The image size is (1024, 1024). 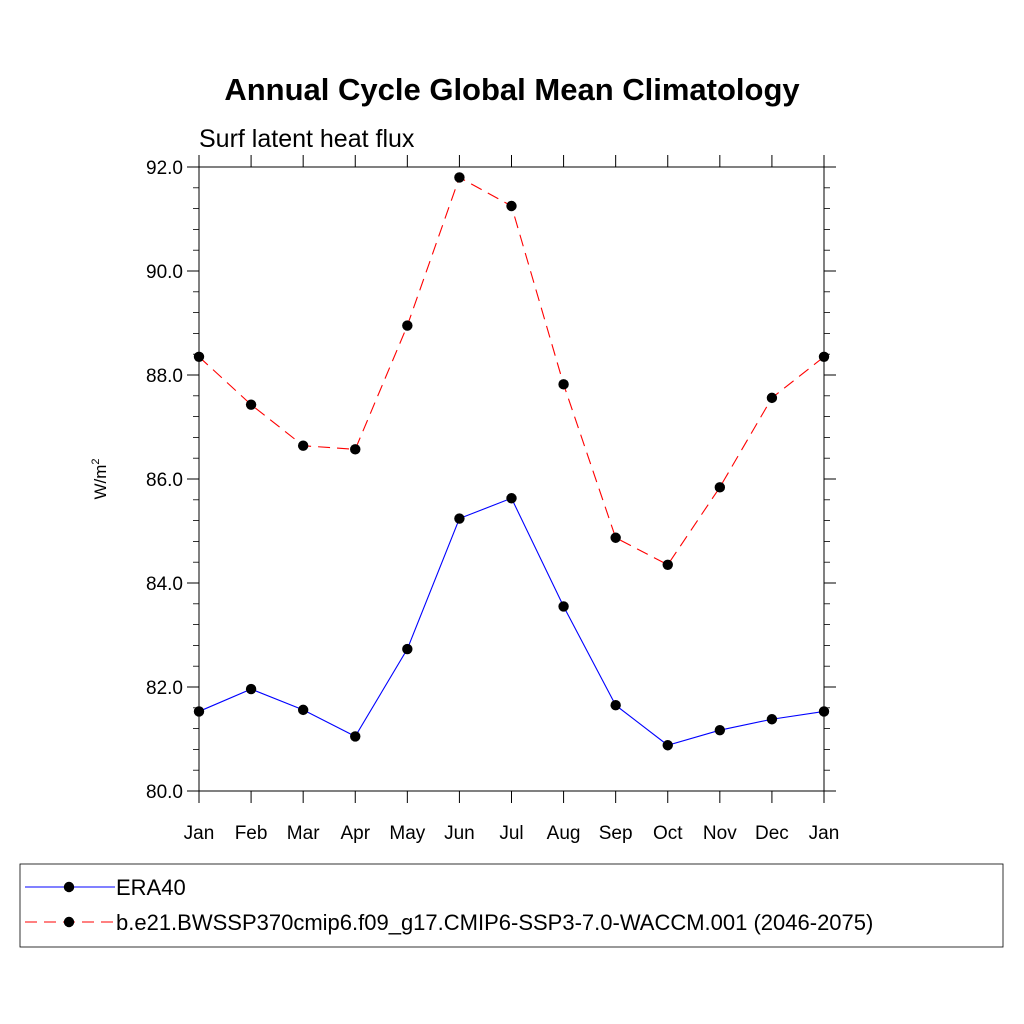 I want to click on chart-title: Annual Cycle Global Mean Climatology, so click(x=512, y=89).